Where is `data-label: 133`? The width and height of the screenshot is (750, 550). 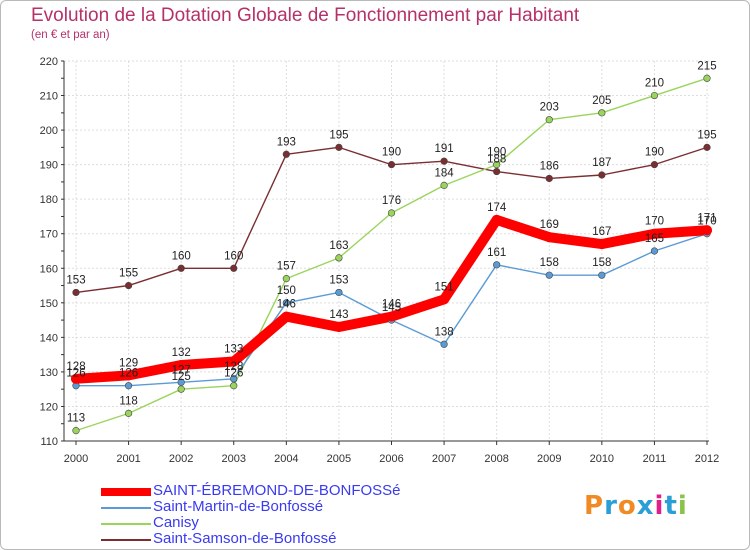
data-label: 133 is located at coordinates (233, 350).